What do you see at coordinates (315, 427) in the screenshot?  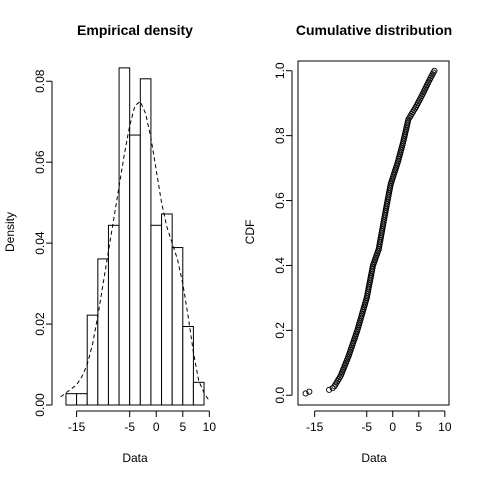 I see `cdf-x-tick-label: -15` at bounding box center [315, 427].